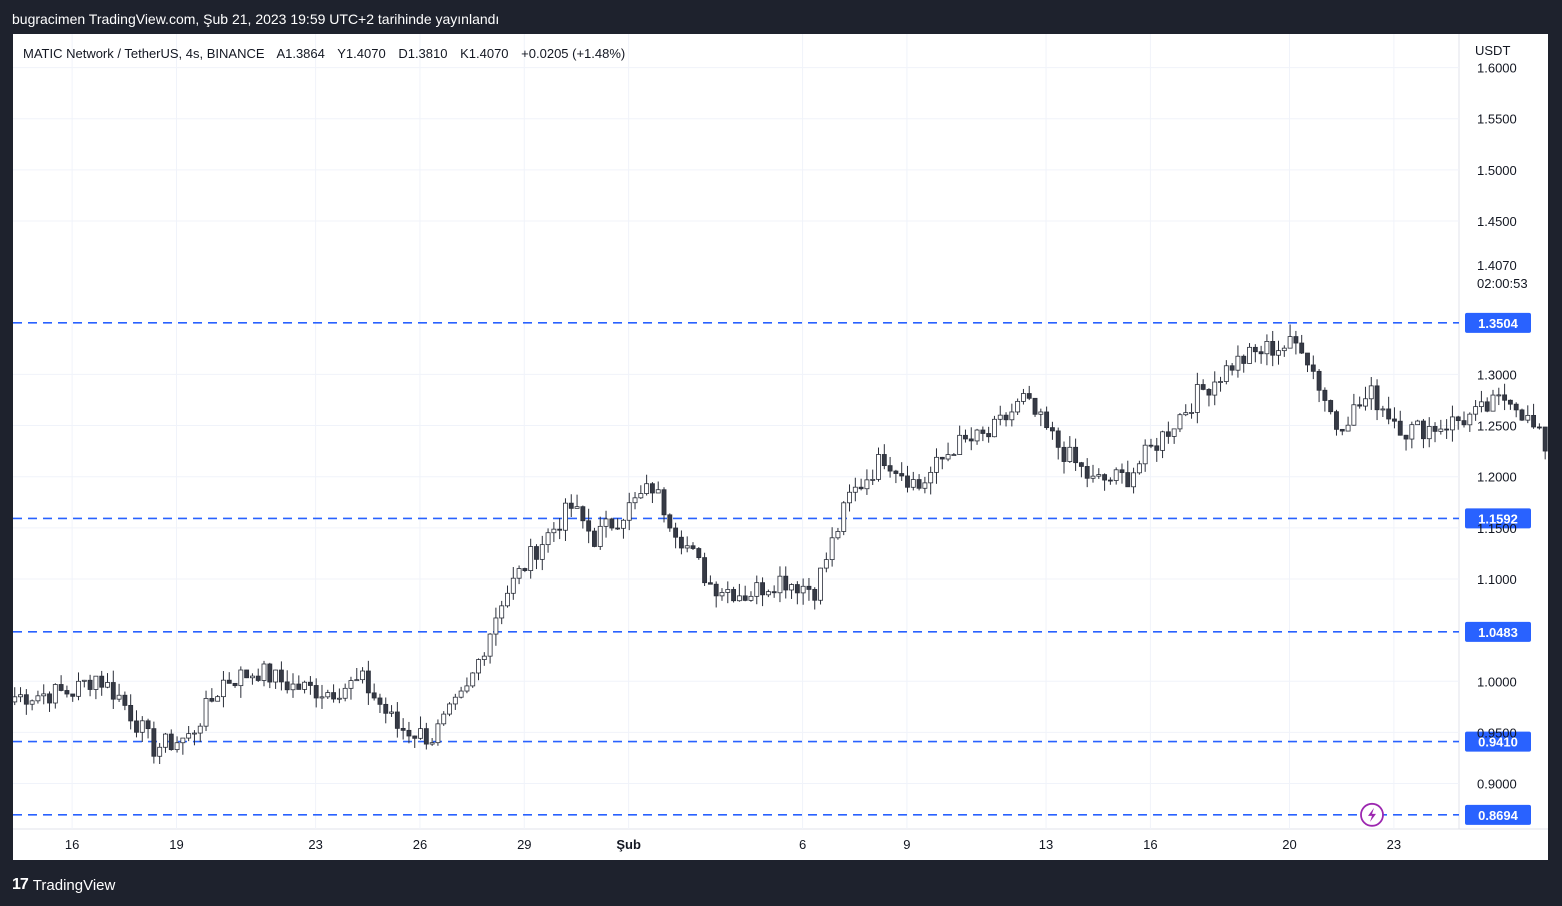 This screenshot has width=1562, height=906. What do you see at coordinates (906, 844) in the screenshot?
I see `time-tick-label: 9` at bounding box center [906, 844].